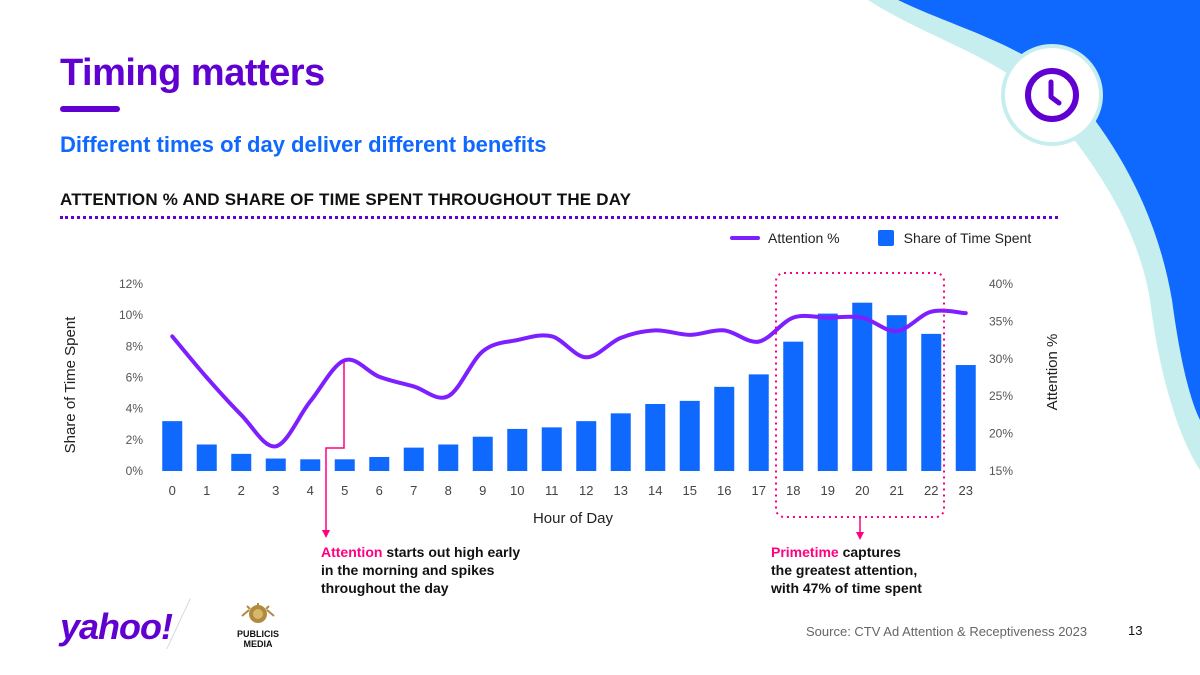 This screenshot has width=1200, height=675. Describe the element at coordinates (172, 490) in the screenshot. I see `x-tick-label: 0` at that location.